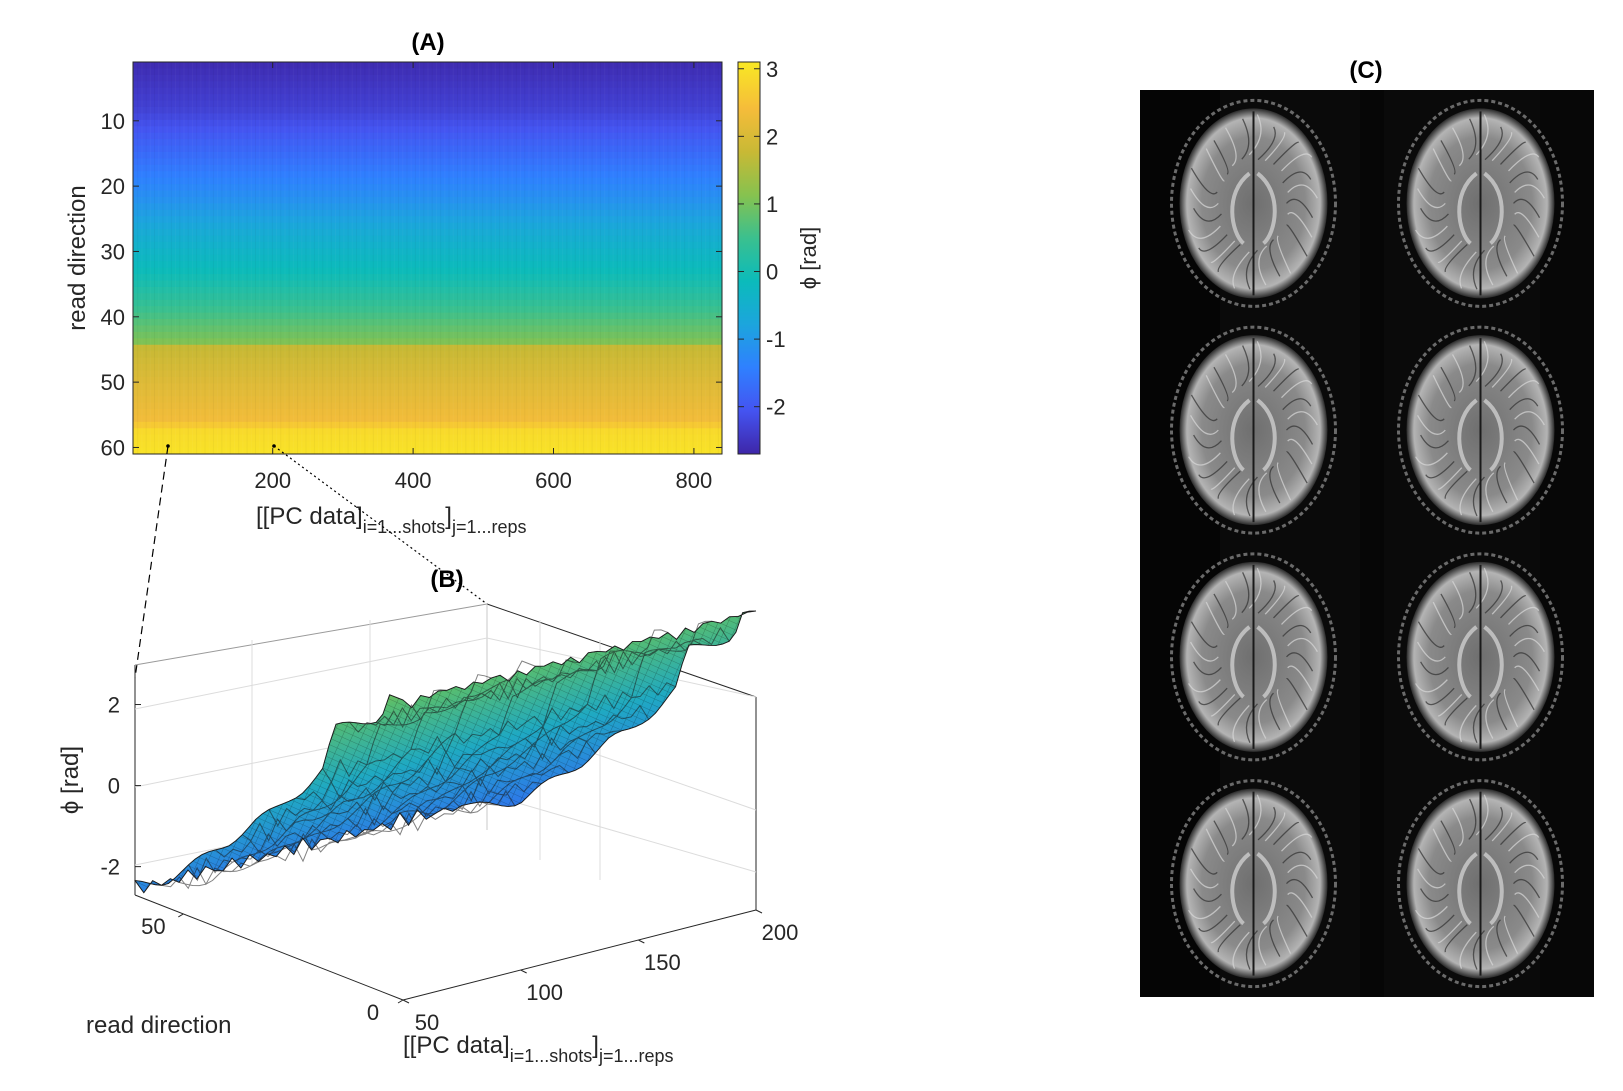  Describe the element at coordinates (456, 1045) in the screenshot. I see `surface-x-label-main: [[PC data]` at that location.